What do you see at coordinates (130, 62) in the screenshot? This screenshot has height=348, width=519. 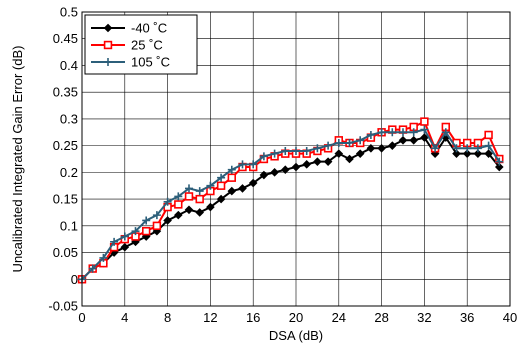 I see `legend-item: 105 ˚C` at bounding box center [130, 62].